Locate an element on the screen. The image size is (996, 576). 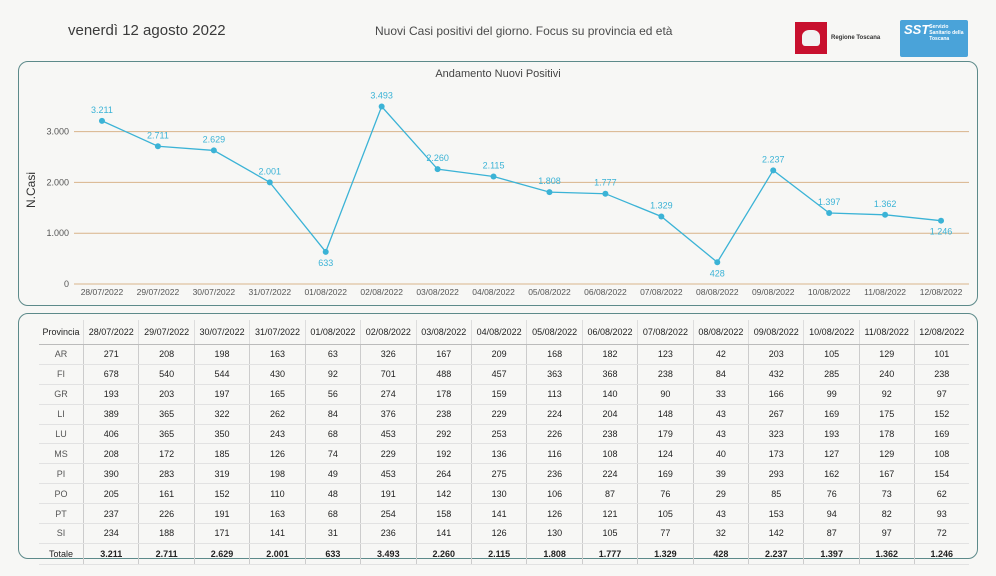
y-tick-label: 3.000 is located at coordinates (57, 132).